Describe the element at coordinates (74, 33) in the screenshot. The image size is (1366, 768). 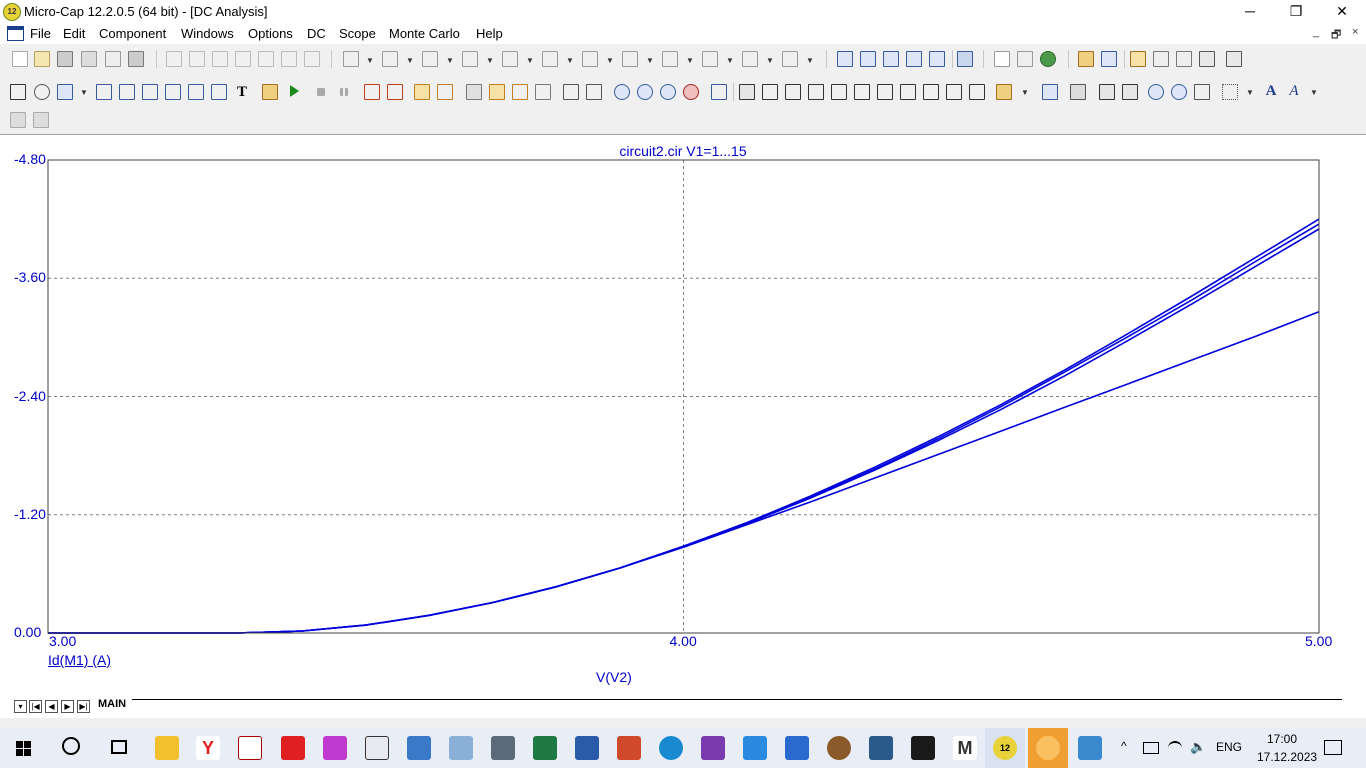
I see `menu-edit: Edit` at that location.